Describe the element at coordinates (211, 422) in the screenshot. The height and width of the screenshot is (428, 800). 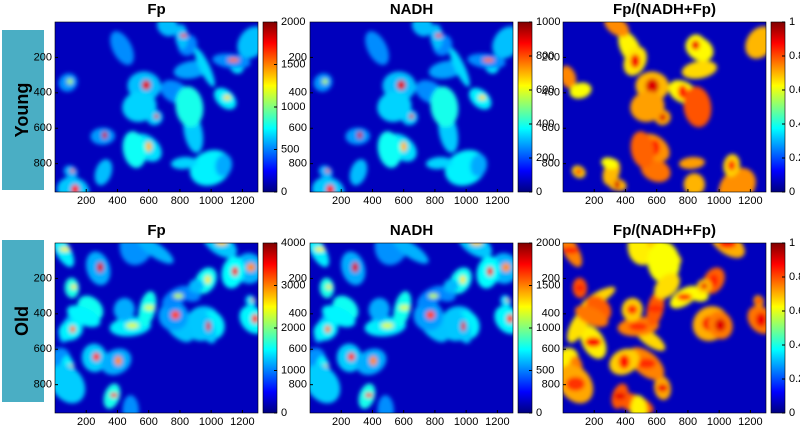
I see `x-tick-label: 1000` at that location.